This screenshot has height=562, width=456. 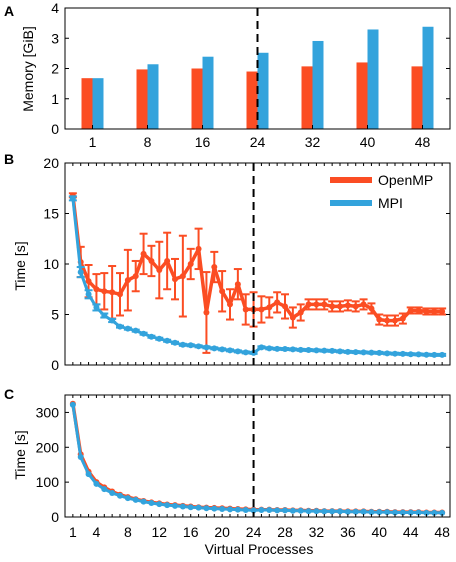 What do you see at coordinates (285, 532) in the screenshot?
I see `panel-c-x-tick-label: 28` at bounding box center [285, 532].